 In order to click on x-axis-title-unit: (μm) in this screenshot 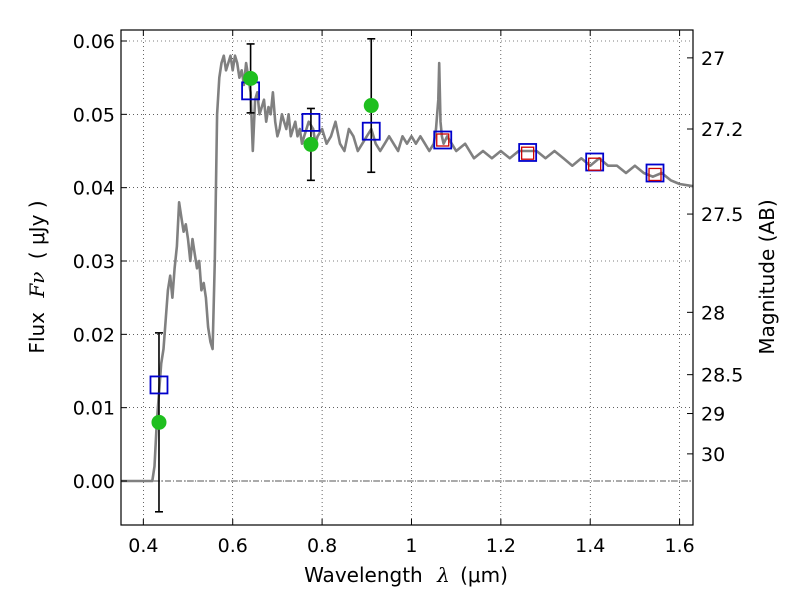, I will do `click(484, 575)`.